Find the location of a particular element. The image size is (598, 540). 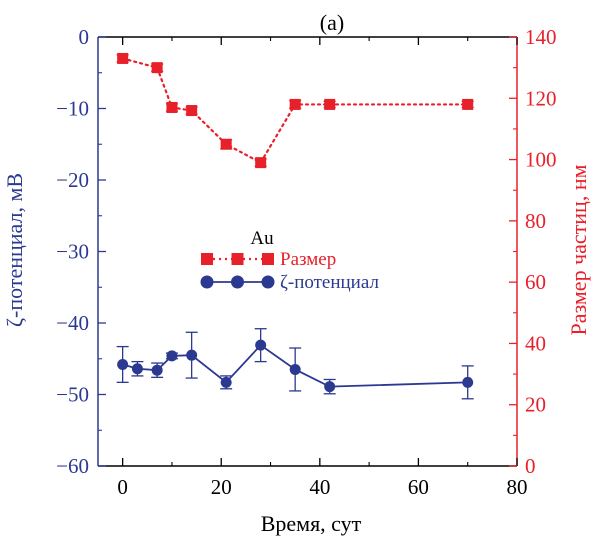

y-right-tick-label: 0 is located at coordinates (530, 466).